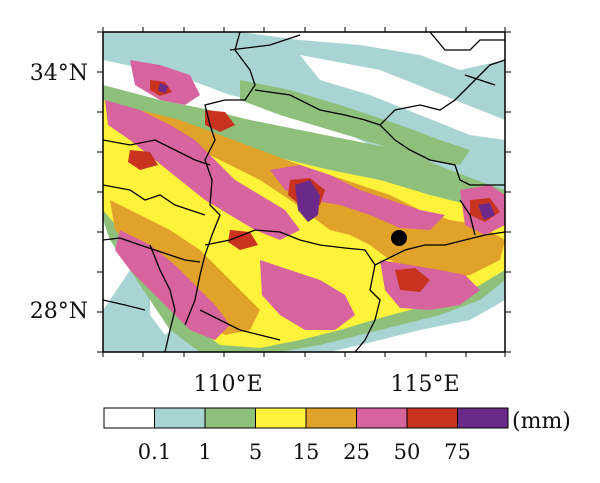 This screenshot has width=600, height=483. I want to click on legend-label-2: 5, so click(255, 452).